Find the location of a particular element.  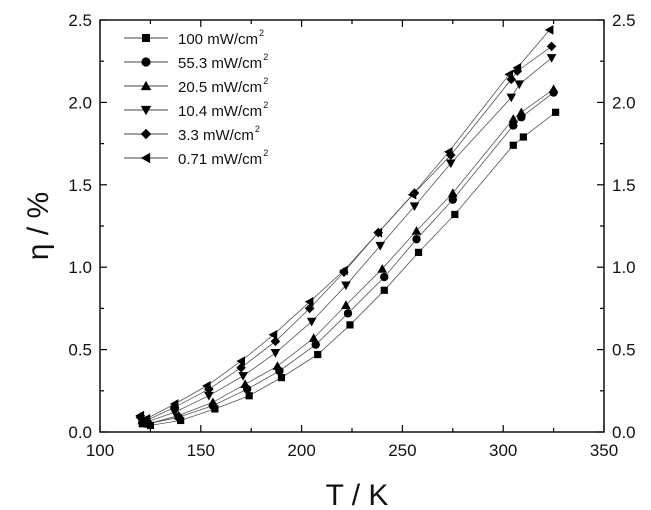

x-tick-label: 250 is located at coordinates (402, 450).